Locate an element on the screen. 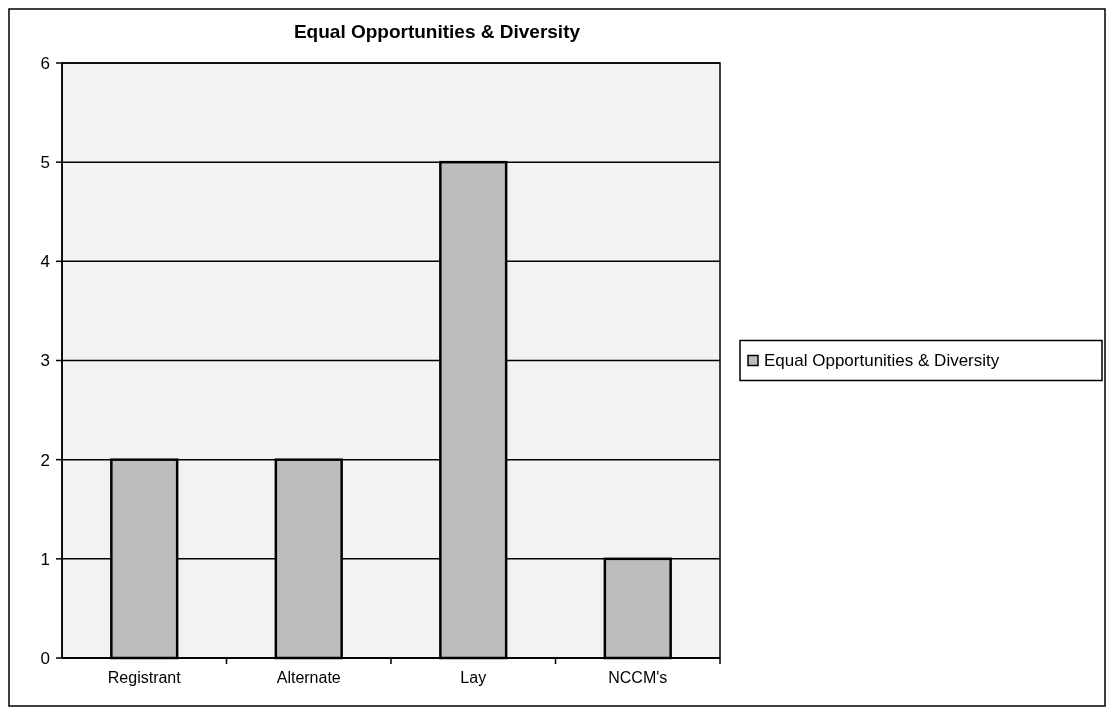 This screenshot has width=1114, height=715. y-tick-label: 1 is located at coordinates (45, 559).